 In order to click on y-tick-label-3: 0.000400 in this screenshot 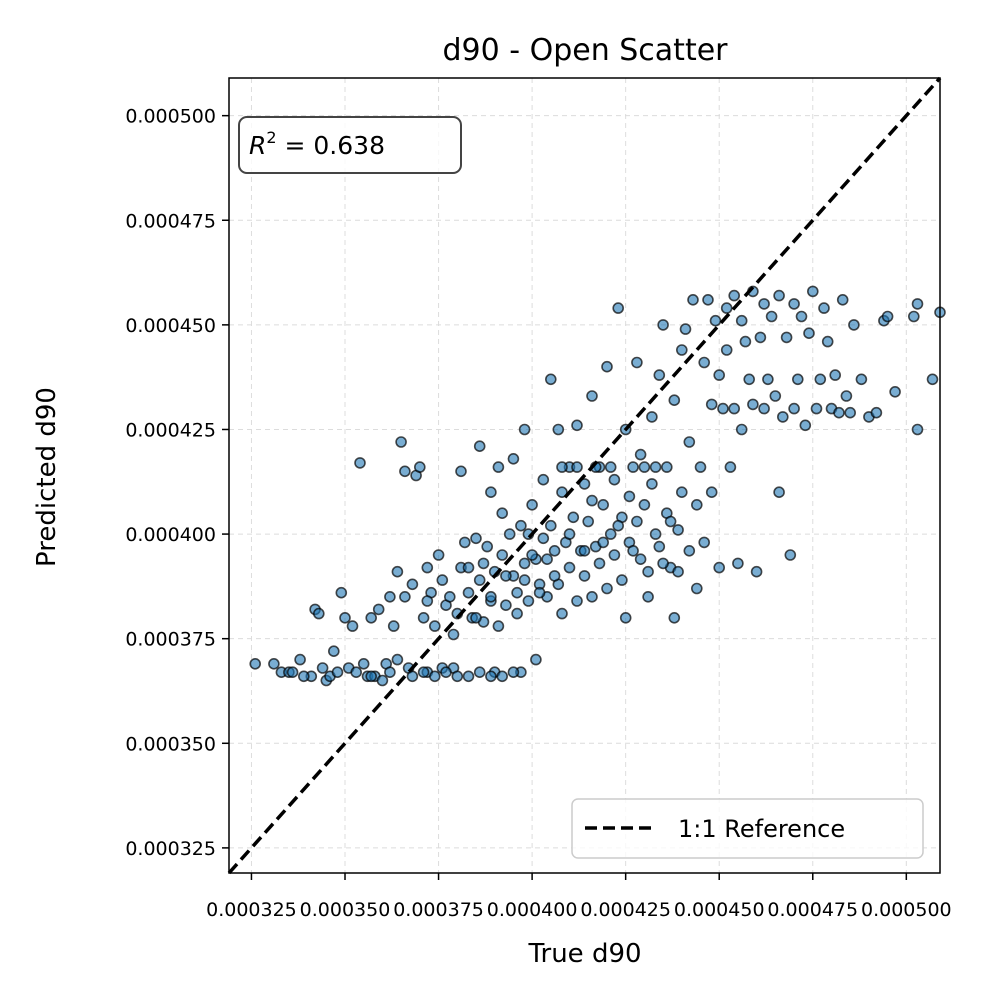, I will do `click(170, 535)`.